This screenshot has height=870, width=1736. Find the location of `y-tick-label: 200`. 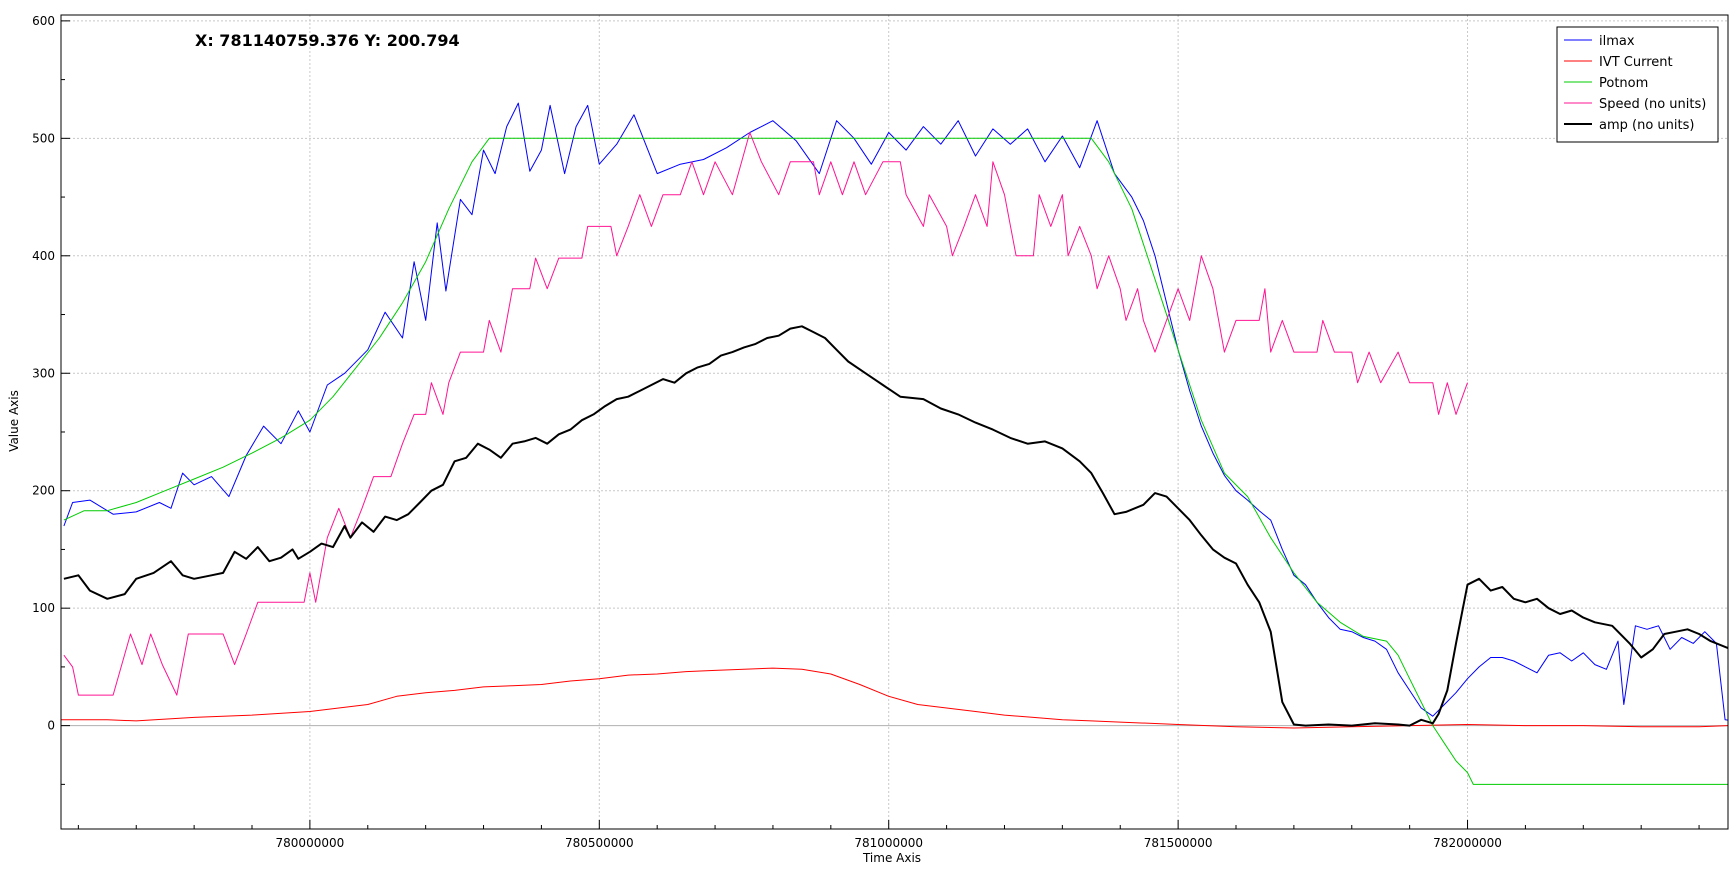

y-tick-label: 200 is located at coordinates (43, 491).